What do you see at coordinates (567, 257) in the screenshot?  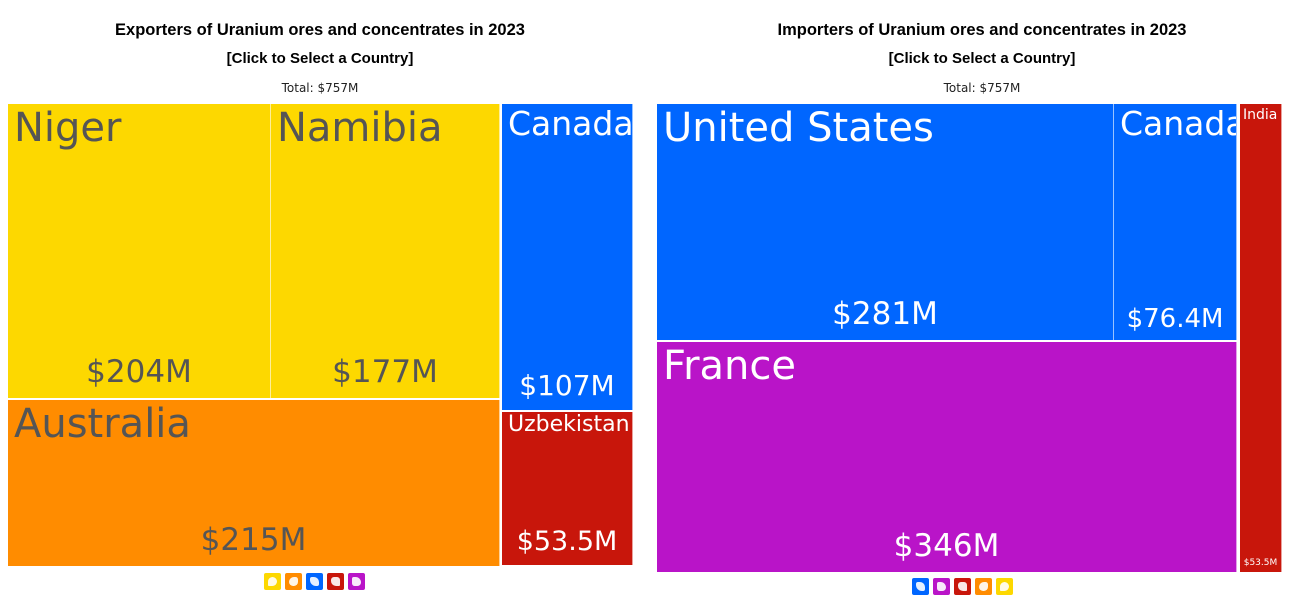 I see `exporters-tile-canada: Canada $107M` at bounding box center [567, 257].